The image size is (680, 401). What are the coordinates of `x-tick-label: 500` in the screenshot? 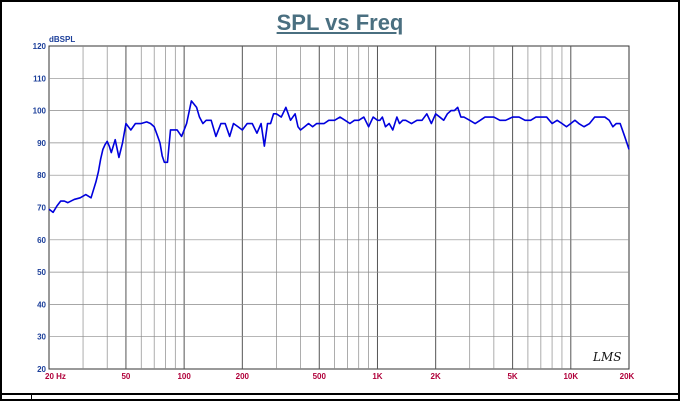 It's located at (320, 376).